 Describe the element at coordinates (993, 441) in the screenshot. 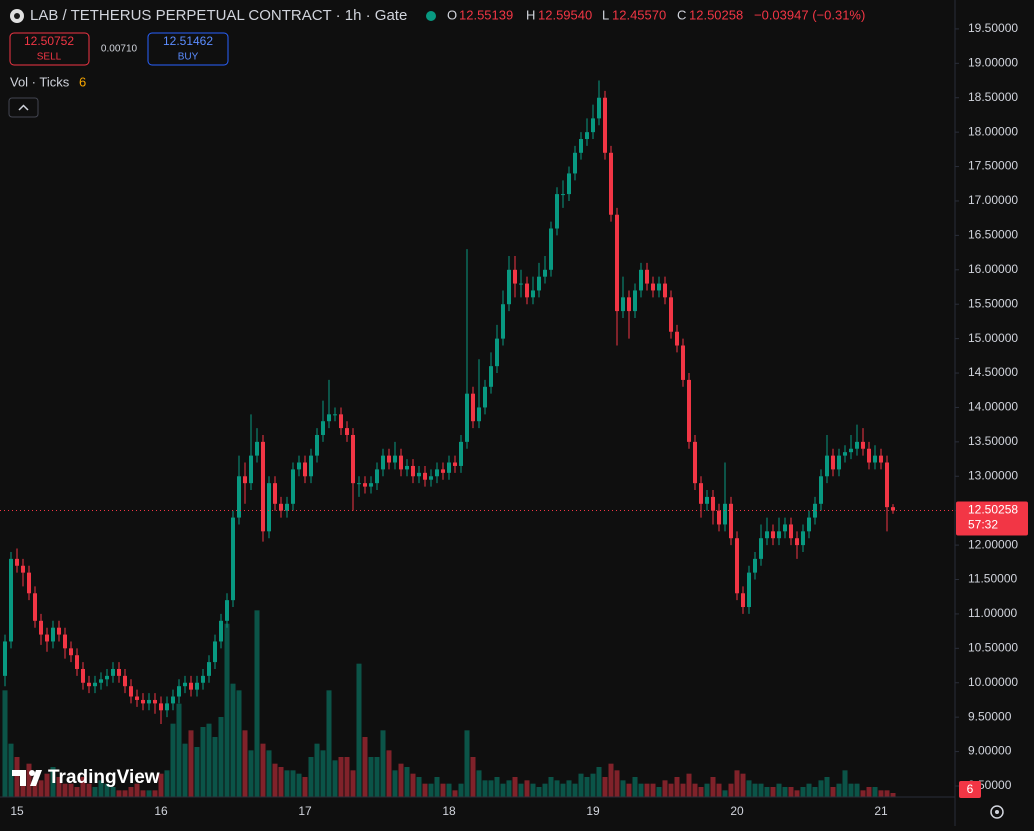

I see `y-tick-label: 13.50000` at that location.